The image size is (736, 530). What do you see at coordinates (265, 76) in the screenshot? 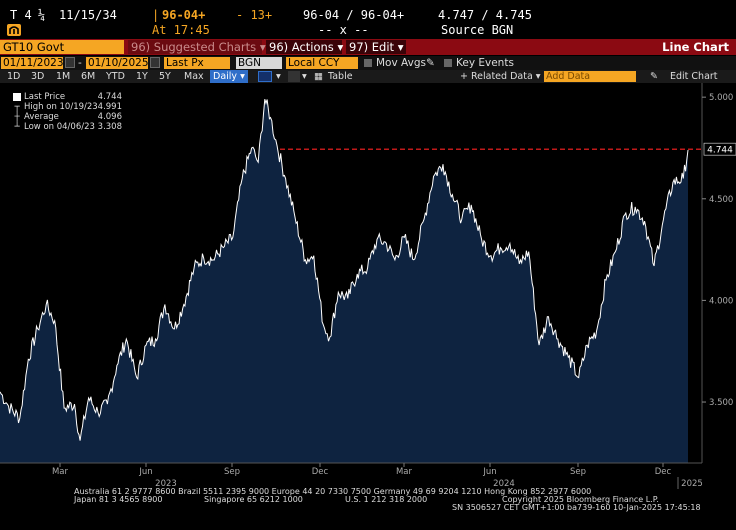
I see `line-chart-icon` at bounding box center [265, 76].